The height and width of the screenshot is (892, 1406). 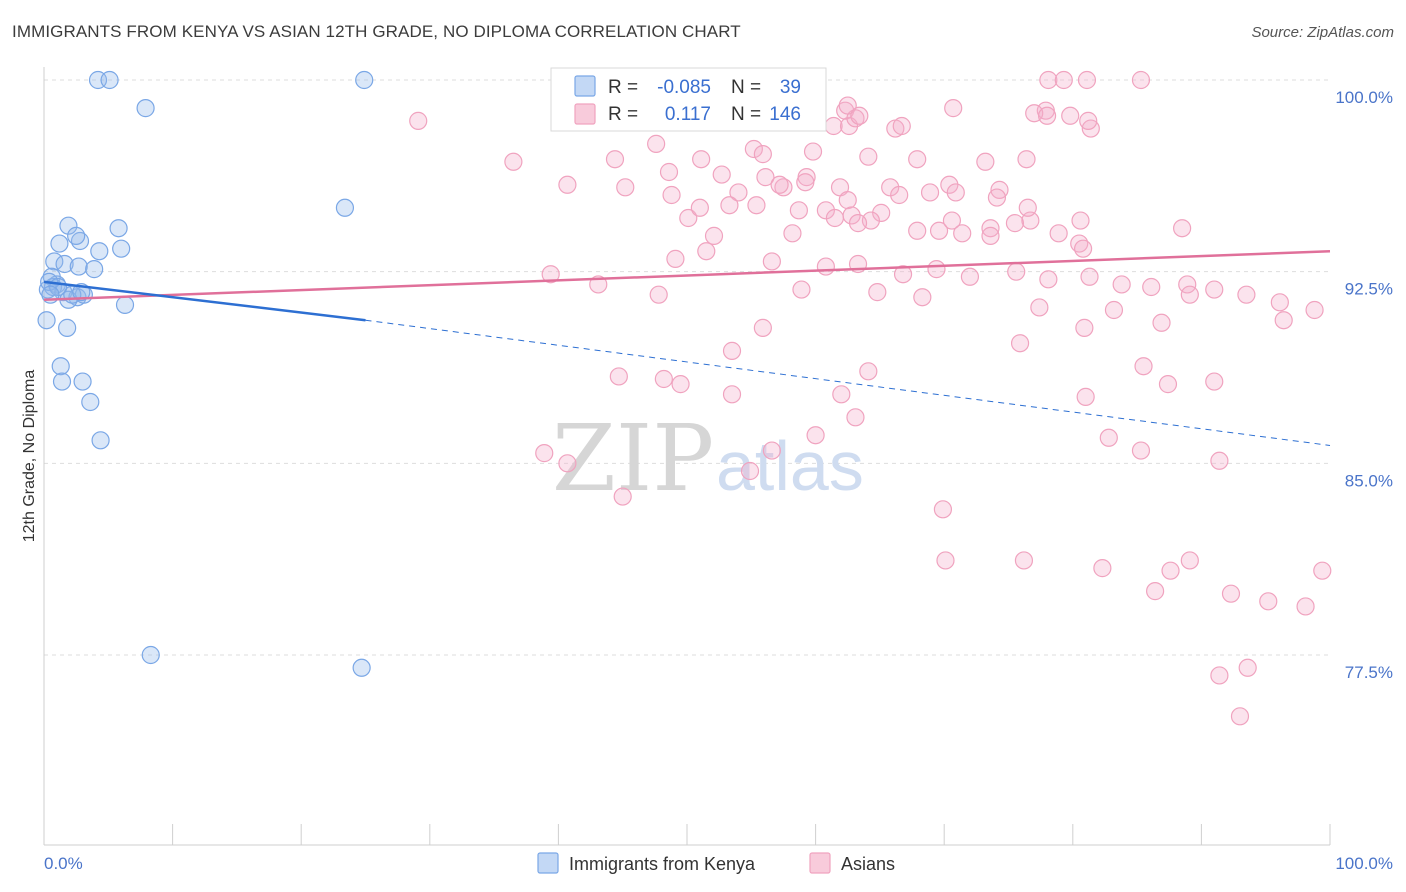 What do you see at coordinates (687, 275) in the screenshot?
I see `asians-trend-line` at bounding box center [687, 275].